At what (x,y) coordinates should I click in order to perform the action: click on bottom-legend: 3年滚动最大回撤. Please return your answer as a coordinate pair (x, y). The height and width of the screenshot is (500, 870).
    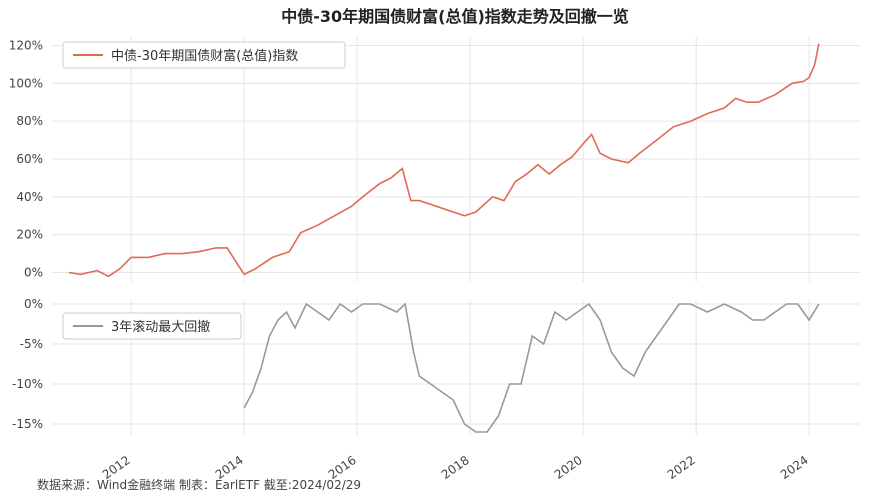
    Looking at the image, I should click on (152, 326).